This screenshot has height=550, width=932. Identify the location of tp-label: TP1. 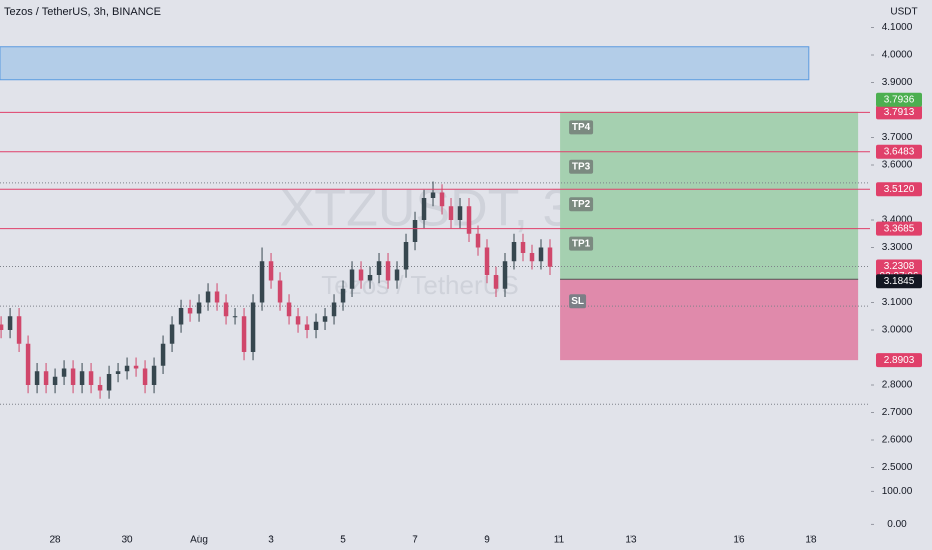
(581, 243).